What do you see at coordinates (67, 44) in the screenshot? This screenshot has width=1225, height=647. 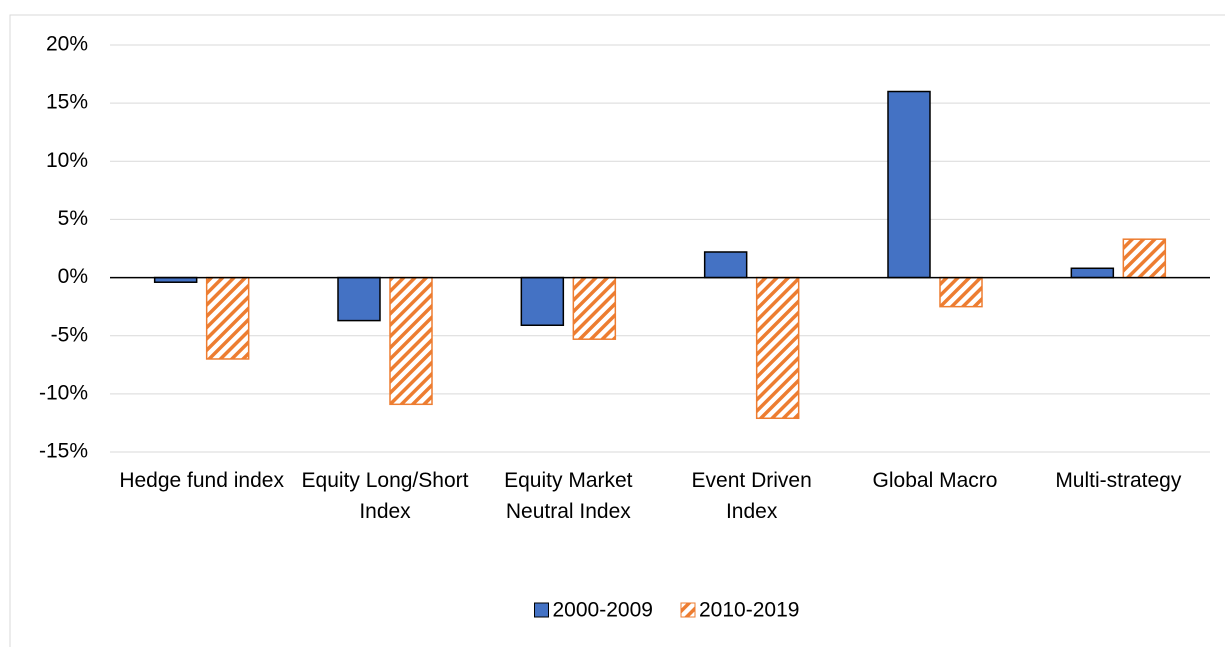 I see `y-tick-label: 20%` at bounding box center [67, 44].